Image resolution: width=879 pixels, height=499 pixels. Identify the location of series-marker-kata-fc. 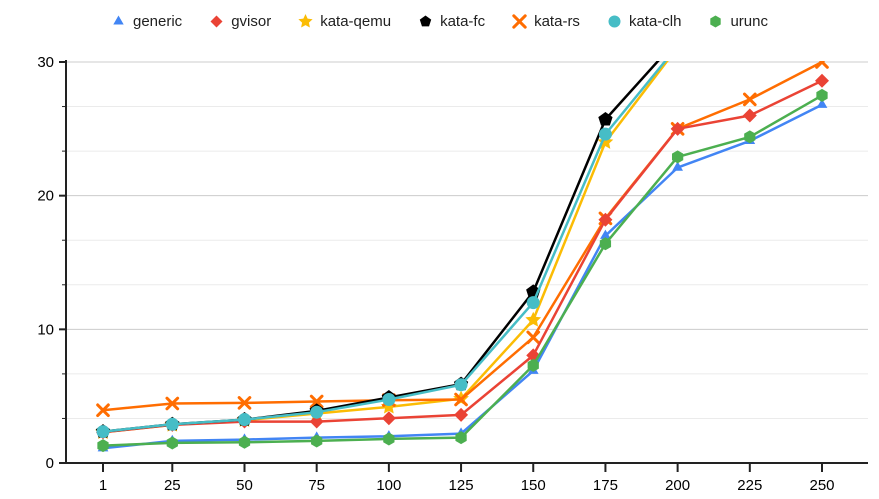
(605, 118).